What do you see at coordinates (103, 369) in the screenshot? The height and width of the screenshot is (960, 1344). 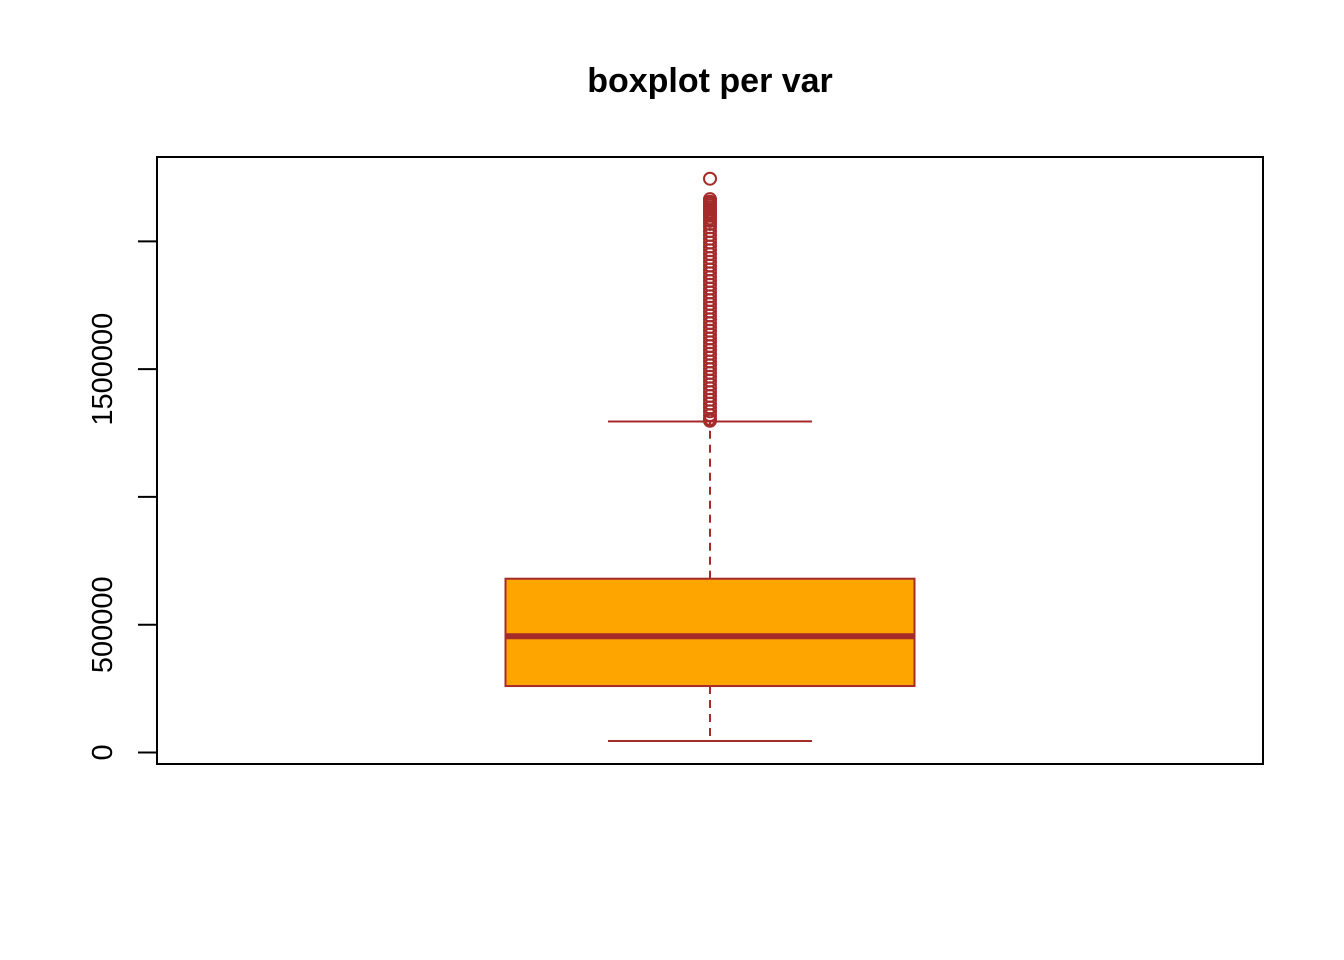 I see `y-tick-label: 1500000` at bounding box center [103, 369].